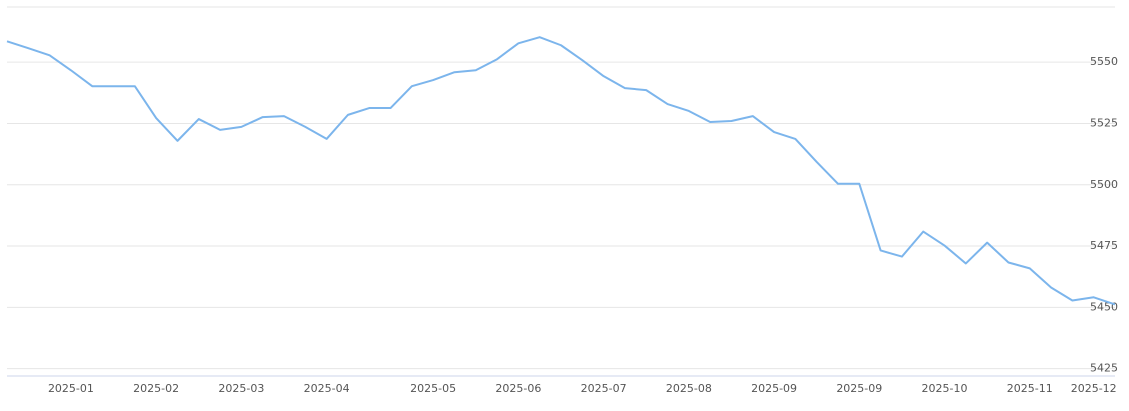 The height and width of the screenshot is (411, 1129). Describe the element at coordinates (604, 388) in the screenshot. I see `x-tick-label: 2025-07` at that location.